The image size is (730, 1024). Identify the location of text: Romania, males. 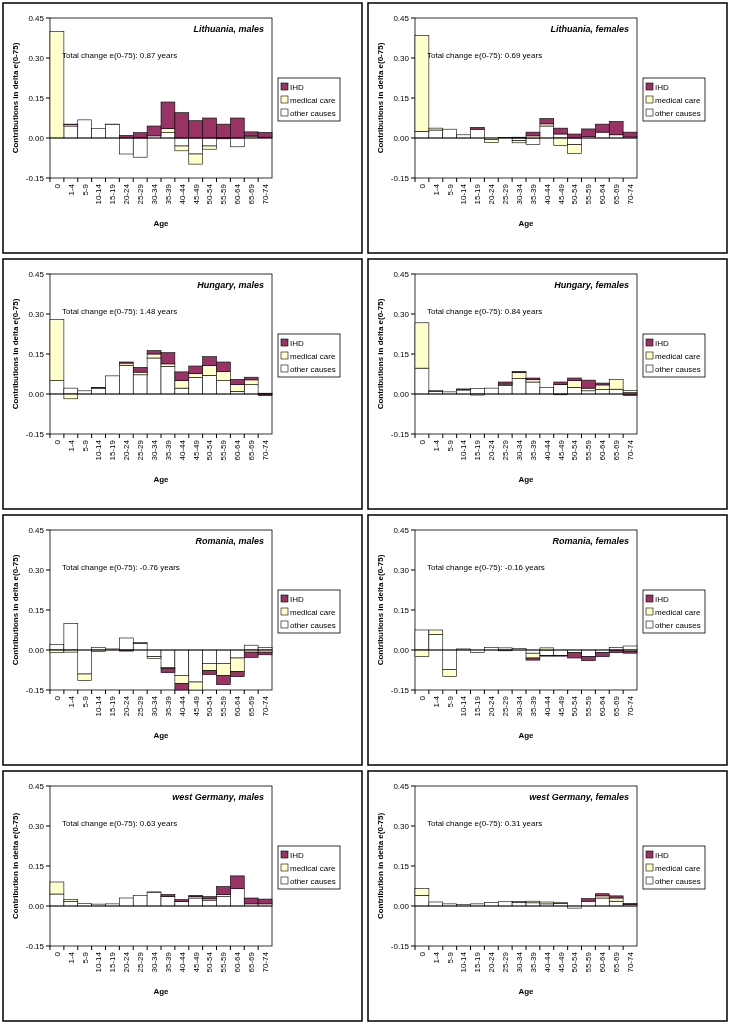
(229, 541).